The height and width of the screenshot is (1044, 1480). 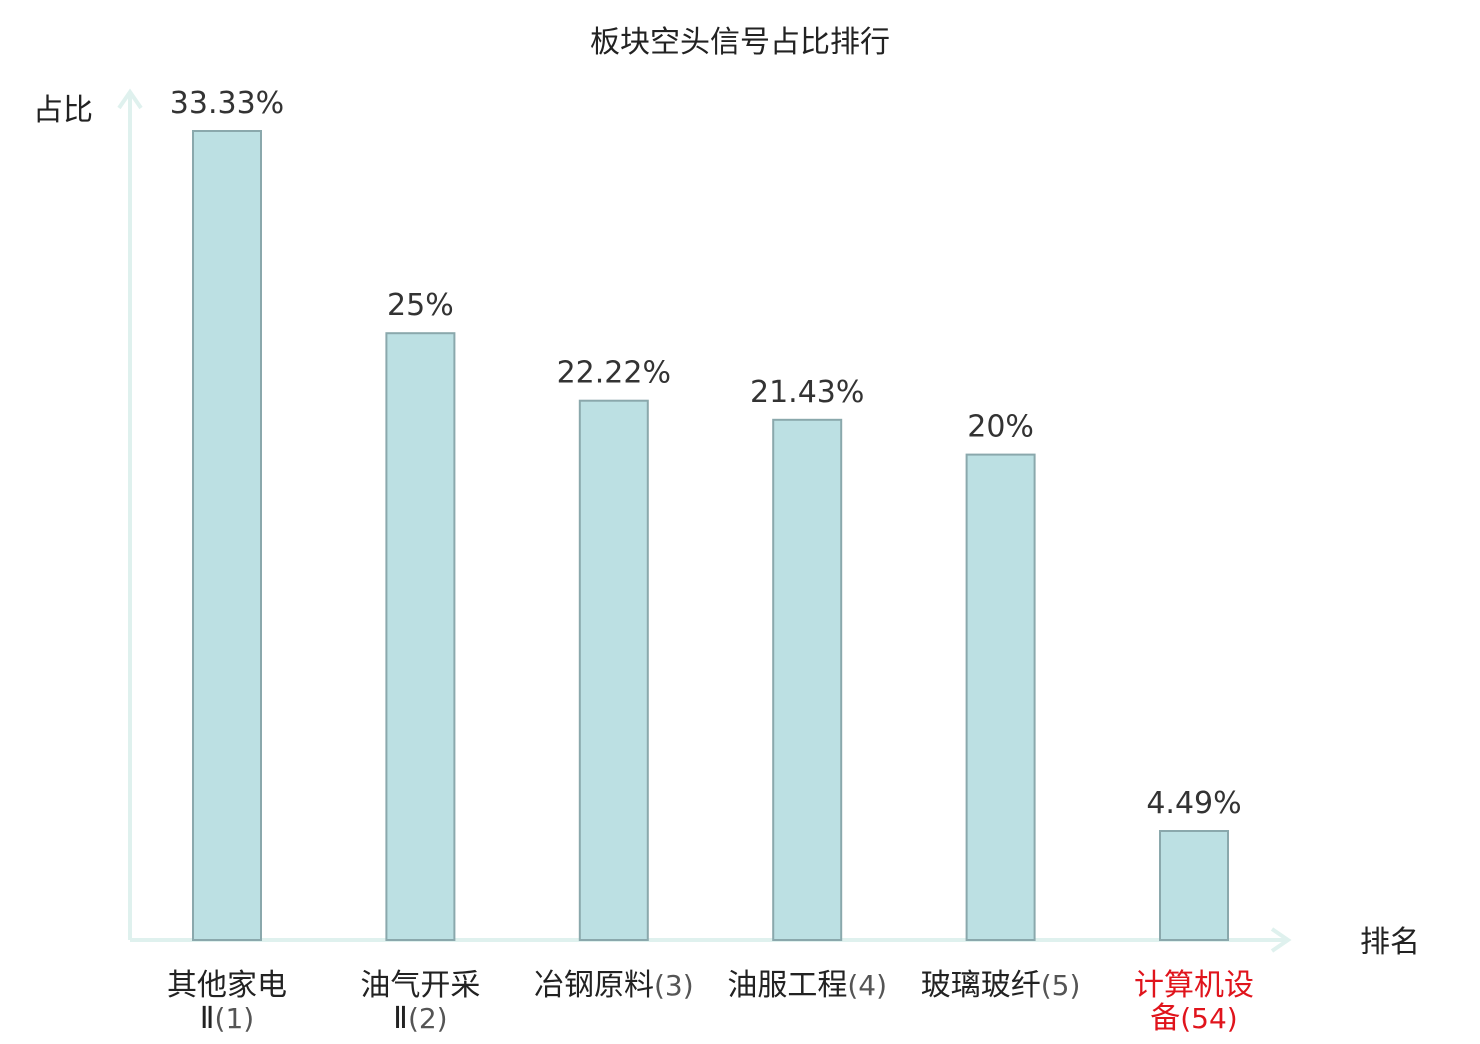 I want to click on bar-value-label: 22.22%, so click(x=614, y=373).